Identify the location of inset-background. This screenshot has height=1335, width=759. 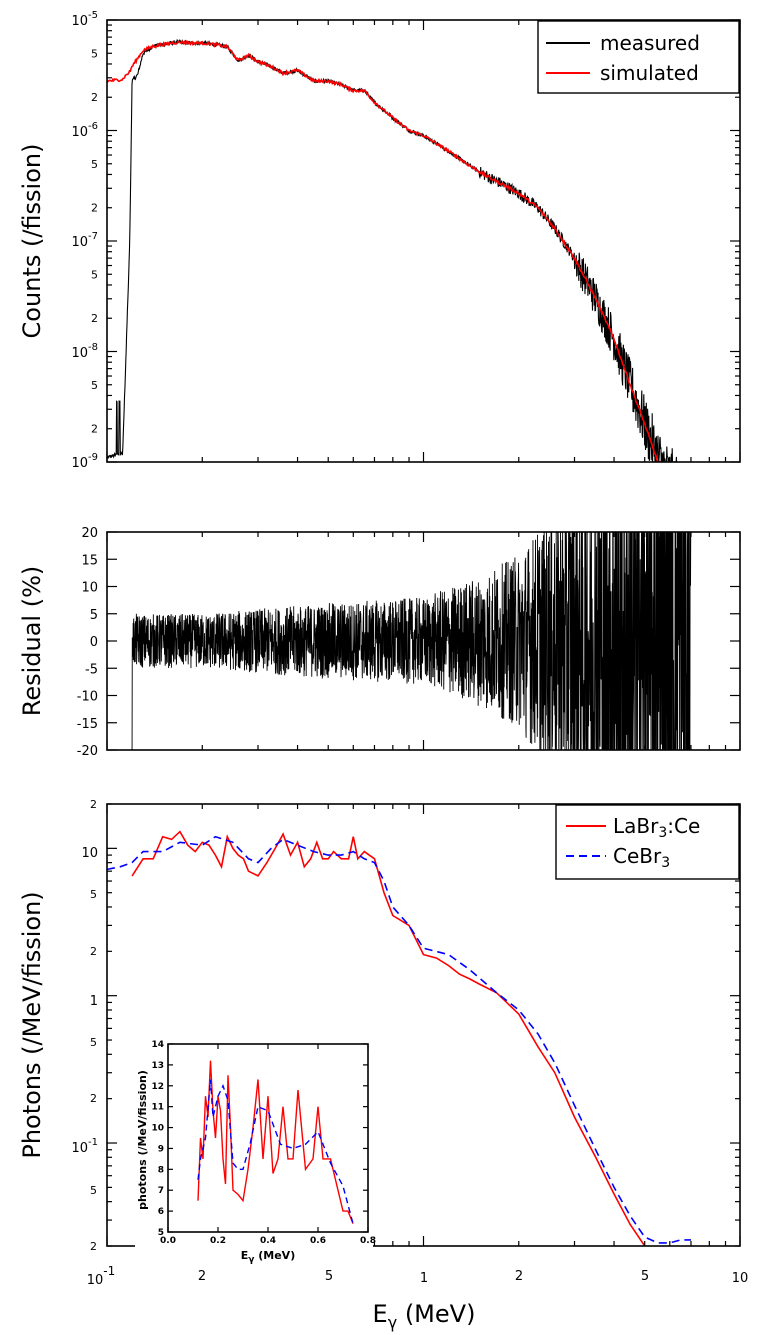
(254, 1152).